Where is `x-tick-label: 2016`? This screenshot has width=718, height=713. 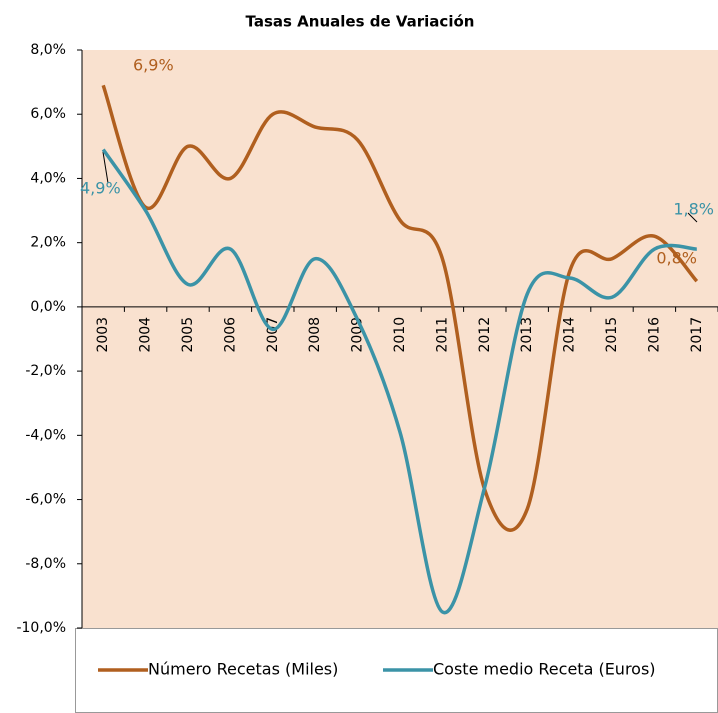 x-tick-label: 2016 is located at coordinates (654, 335).